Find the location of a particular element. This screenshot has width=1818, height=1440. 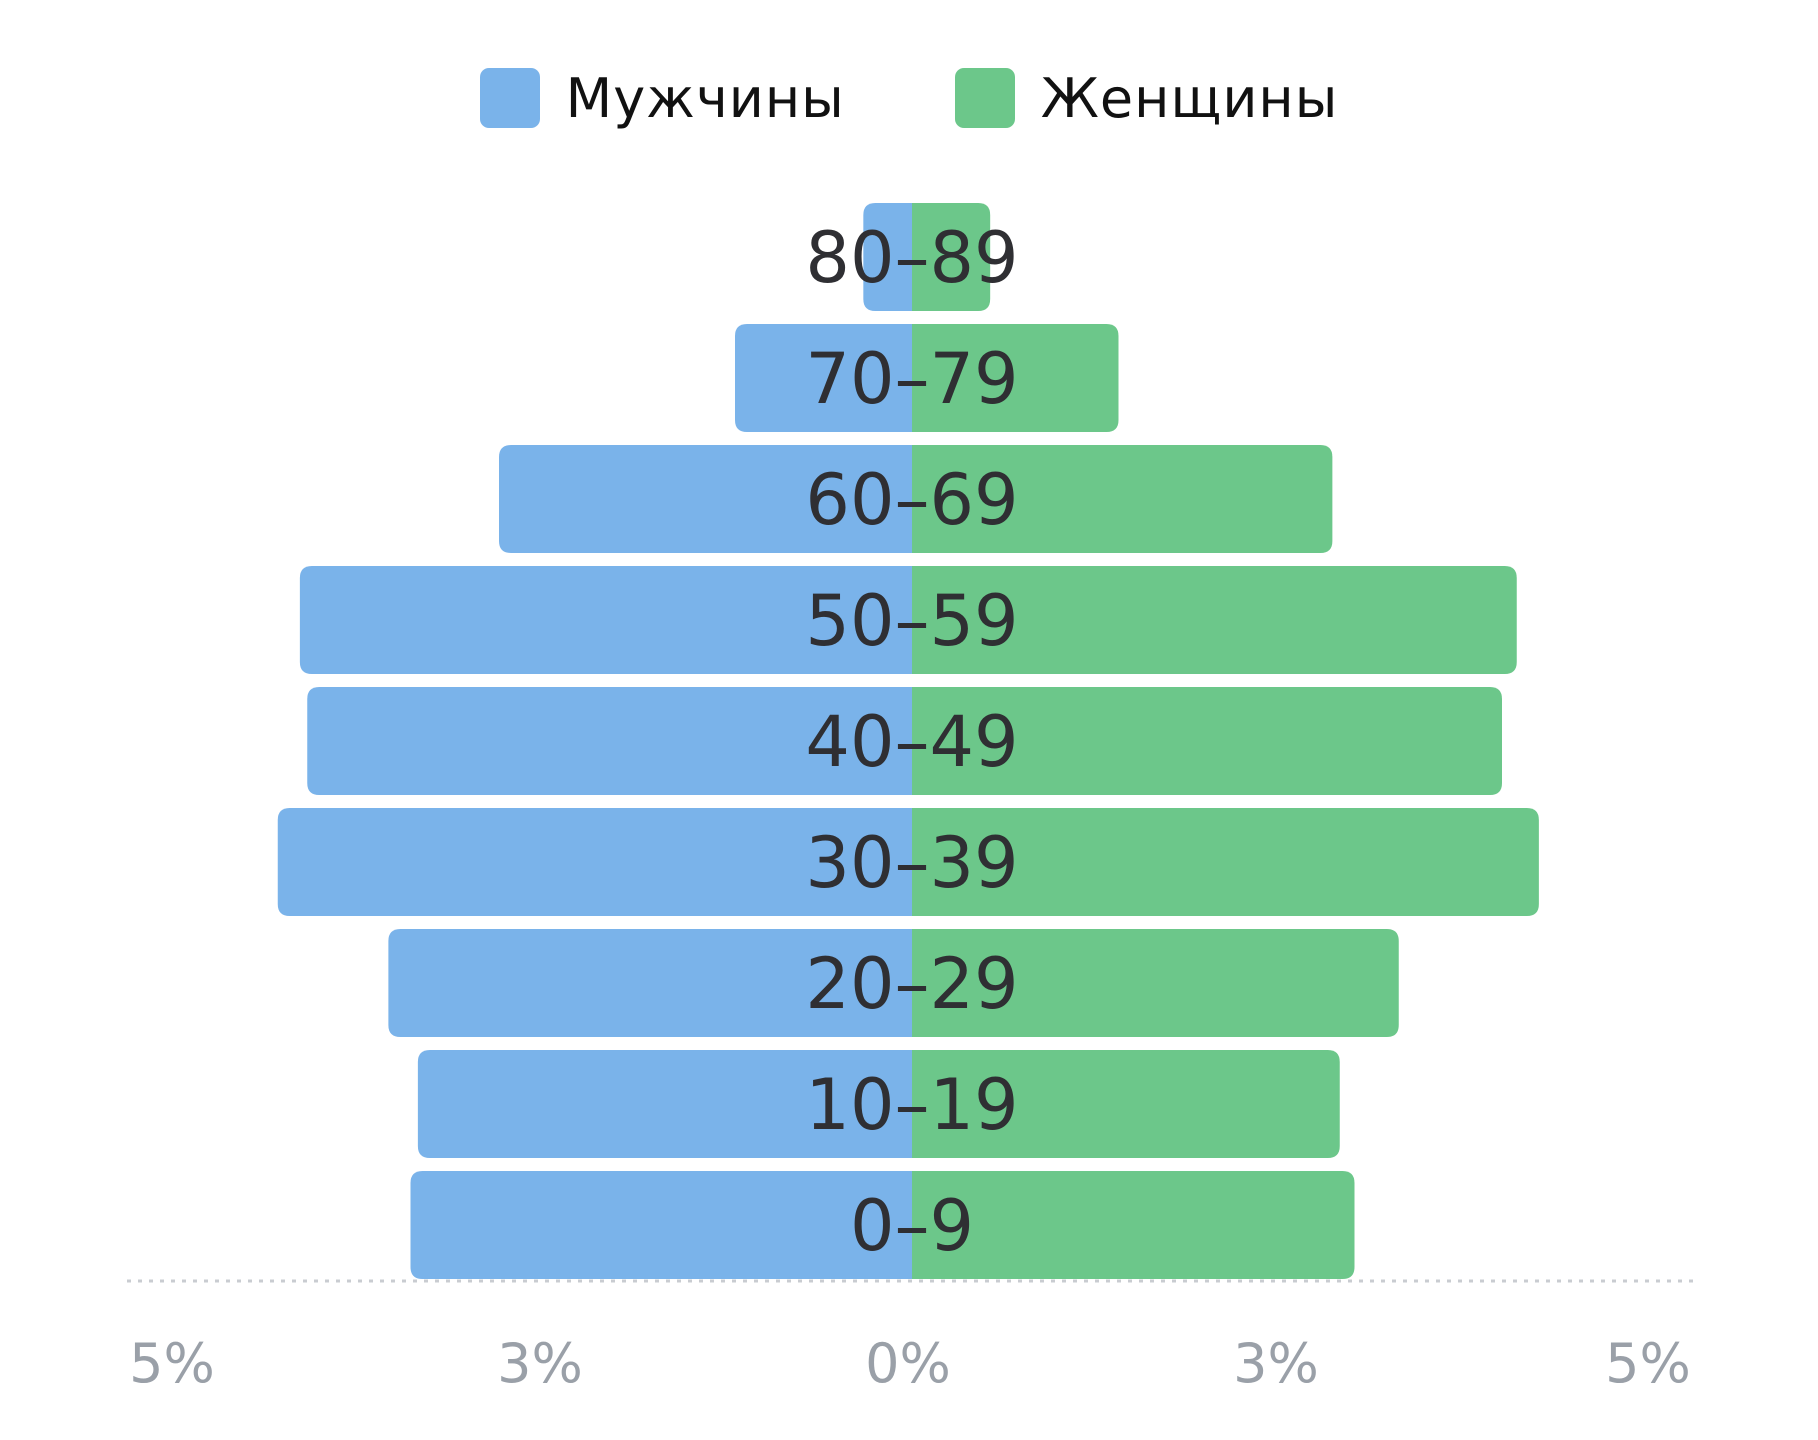

bar-men-0–9 is located at coordinates (661, 1225).